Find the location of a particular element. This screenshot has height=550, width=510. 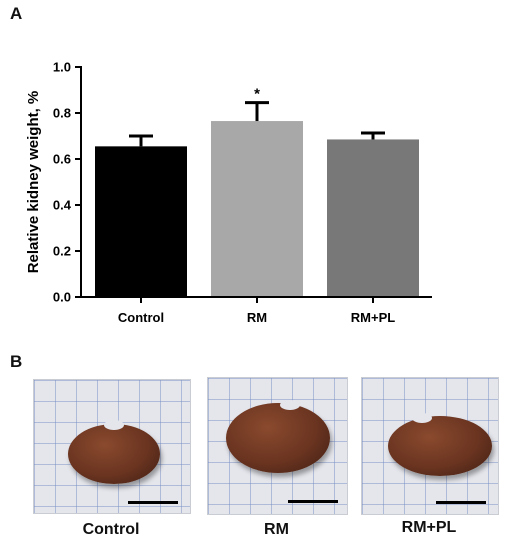

y-tick-label: 0.8 is located at coordinates (62, 113).